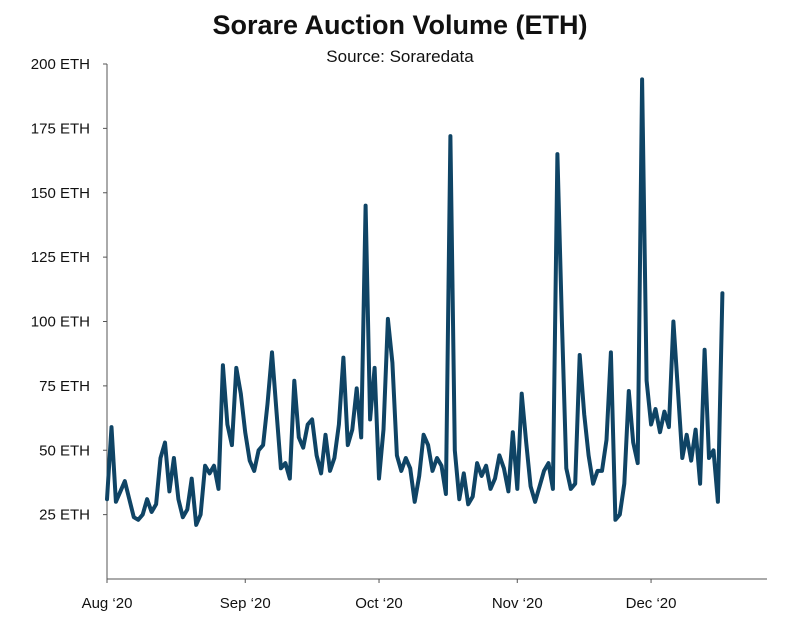 The width and height of the screenshot is (800, 621). I want to click on x-tick-label: Nov ‘20, so click(517, 603).